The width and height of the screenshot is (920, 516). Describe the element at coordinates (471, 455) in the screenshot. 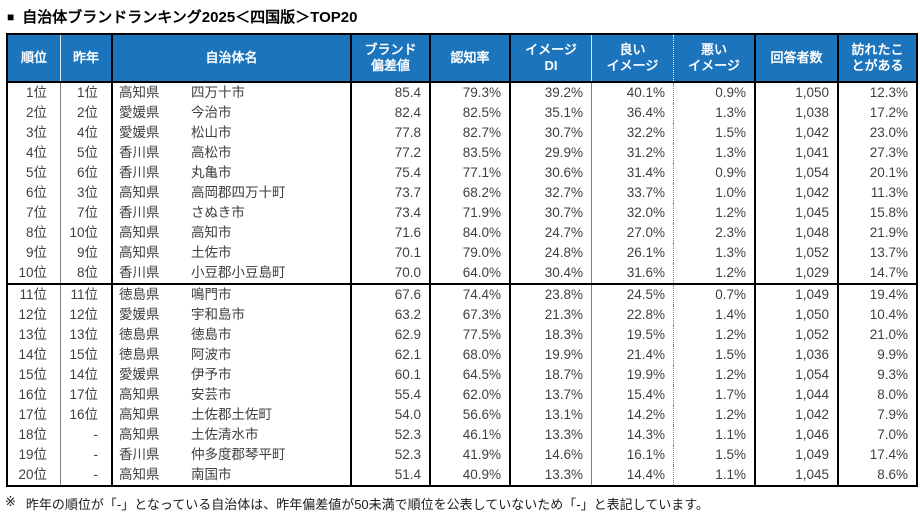

I see `recognition-cell: 41.9%` at that location.